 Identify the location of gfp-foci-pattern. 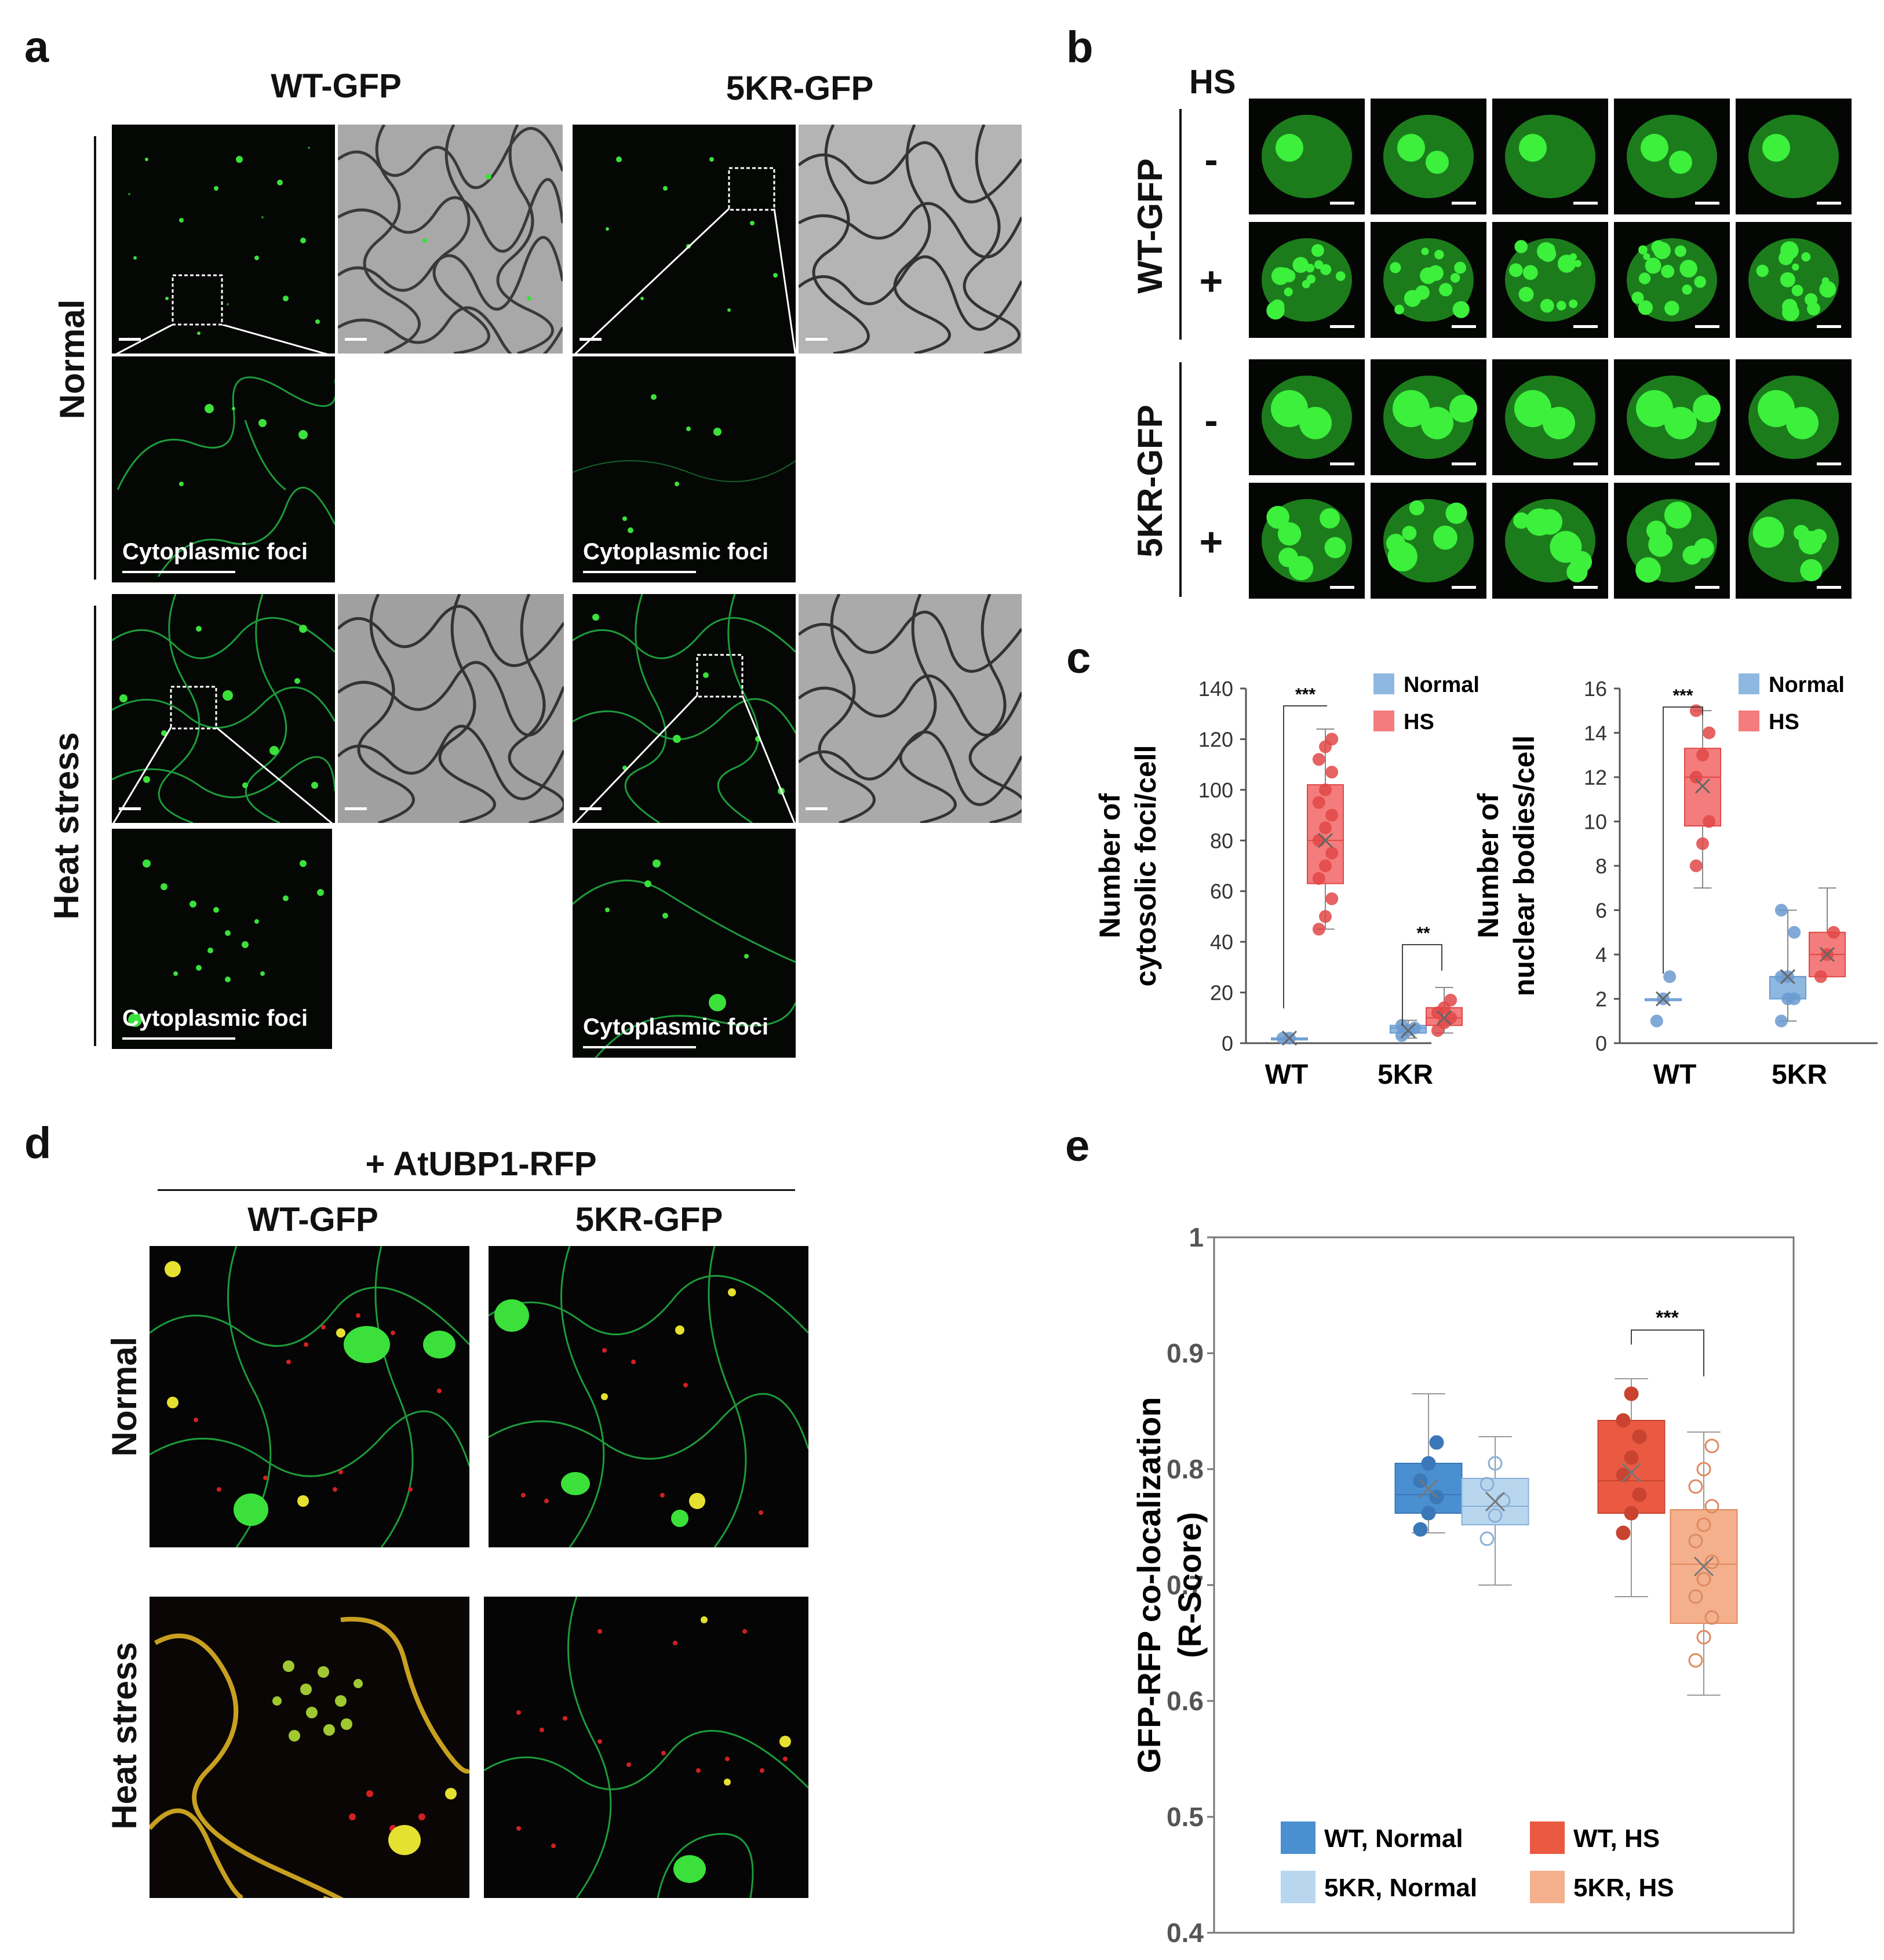
(684, 463).